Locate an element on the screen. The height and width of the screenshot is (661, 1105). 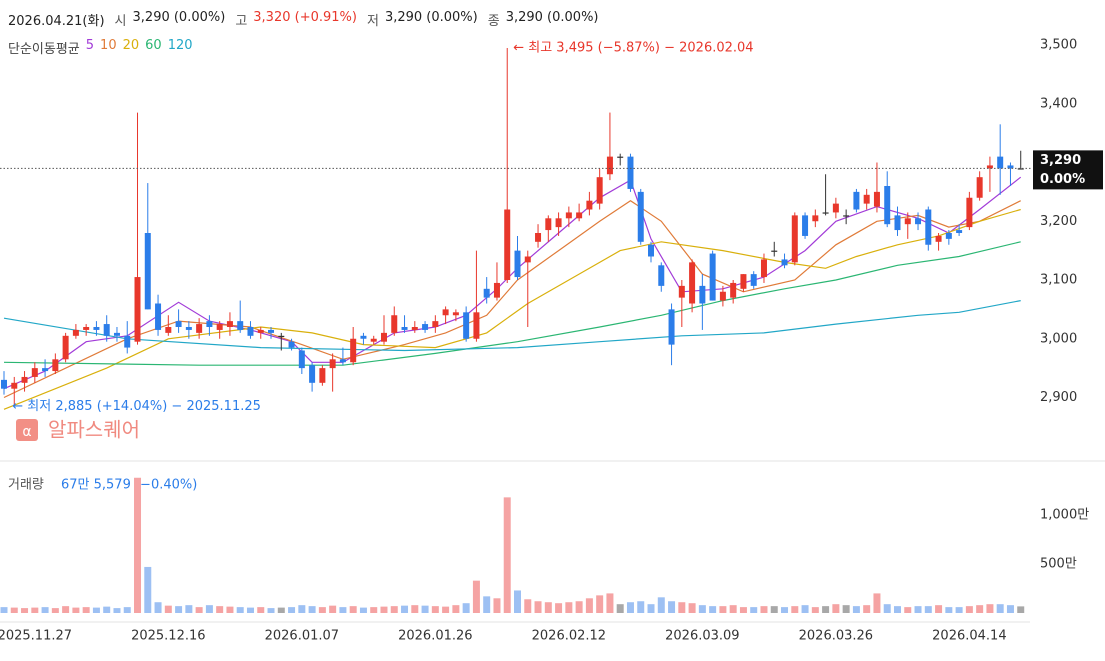
header-value: 3,320 (+0.91%) is located at coordinates (305, 17).